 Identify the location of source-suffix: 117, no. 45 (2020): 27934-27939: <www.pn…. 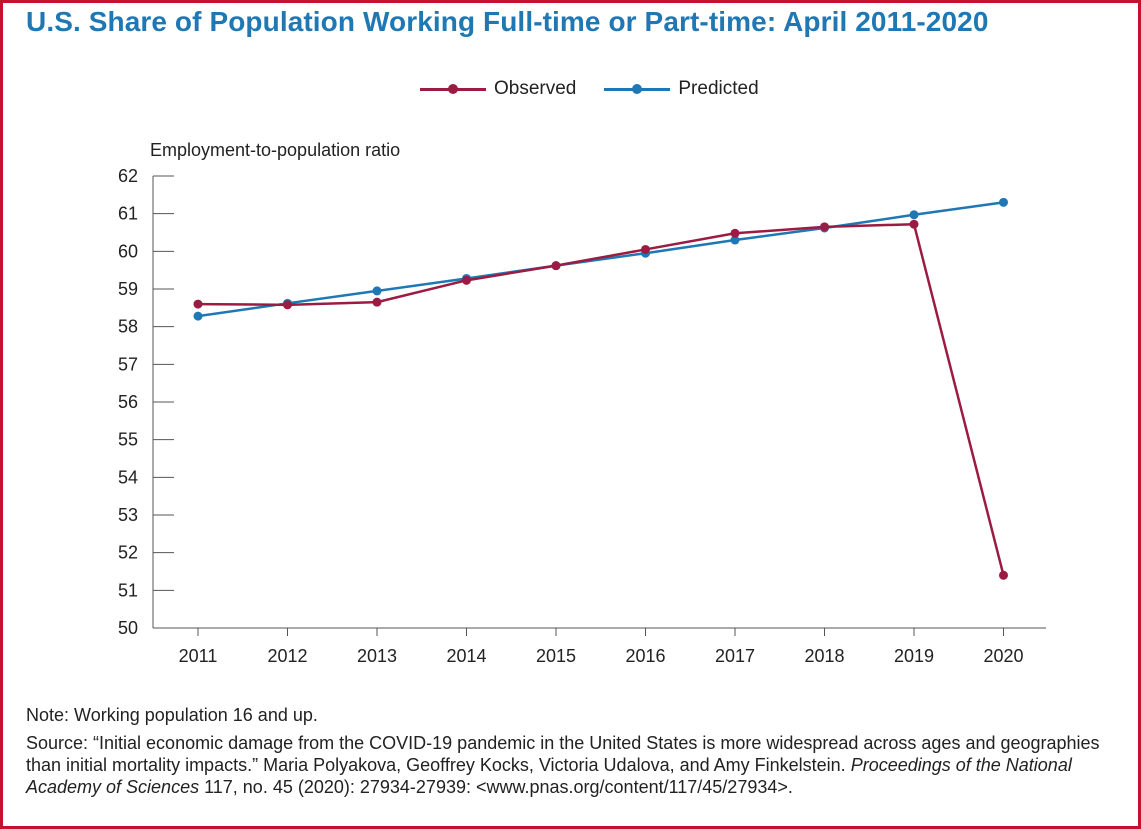
(496, 787).